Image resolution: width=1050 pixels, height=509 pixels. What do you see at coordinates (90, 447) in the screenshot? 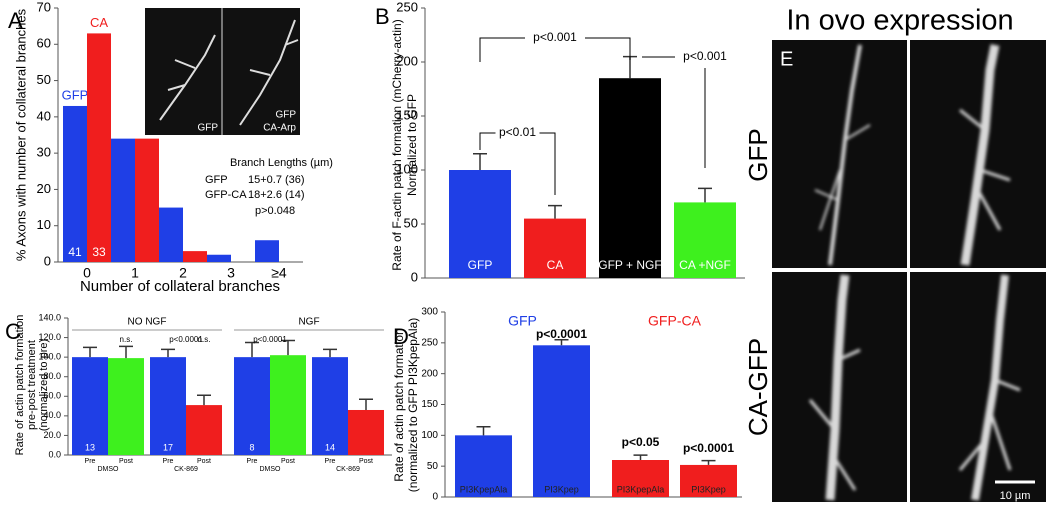
I see `n-label: 13` at bounding box center [90, 447].